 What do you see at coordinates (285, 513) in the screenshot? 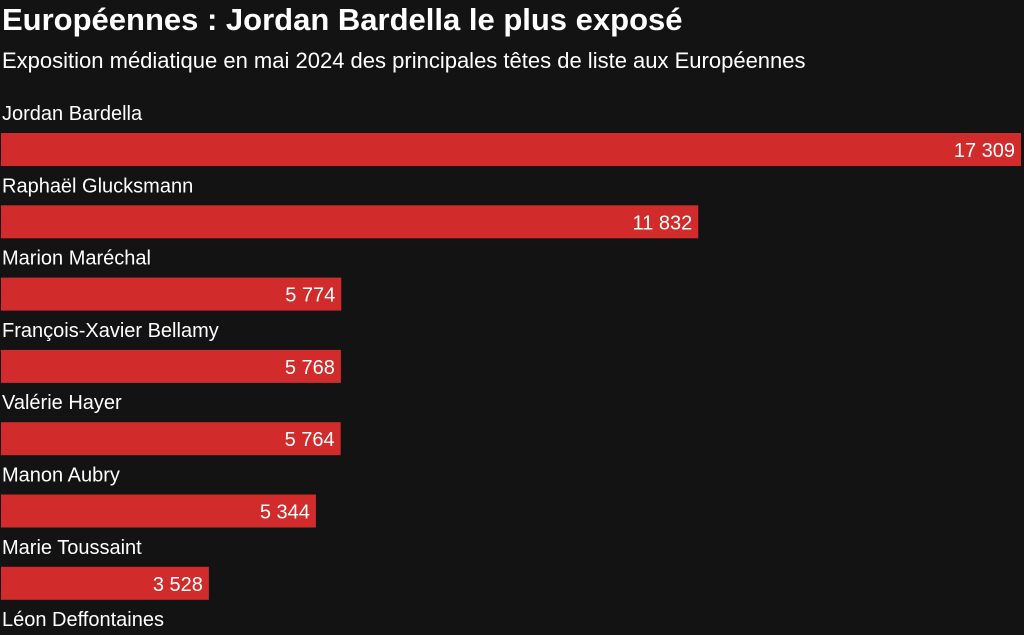
I see `bar-value-label: 5 344` at bounding box center [285, 513].